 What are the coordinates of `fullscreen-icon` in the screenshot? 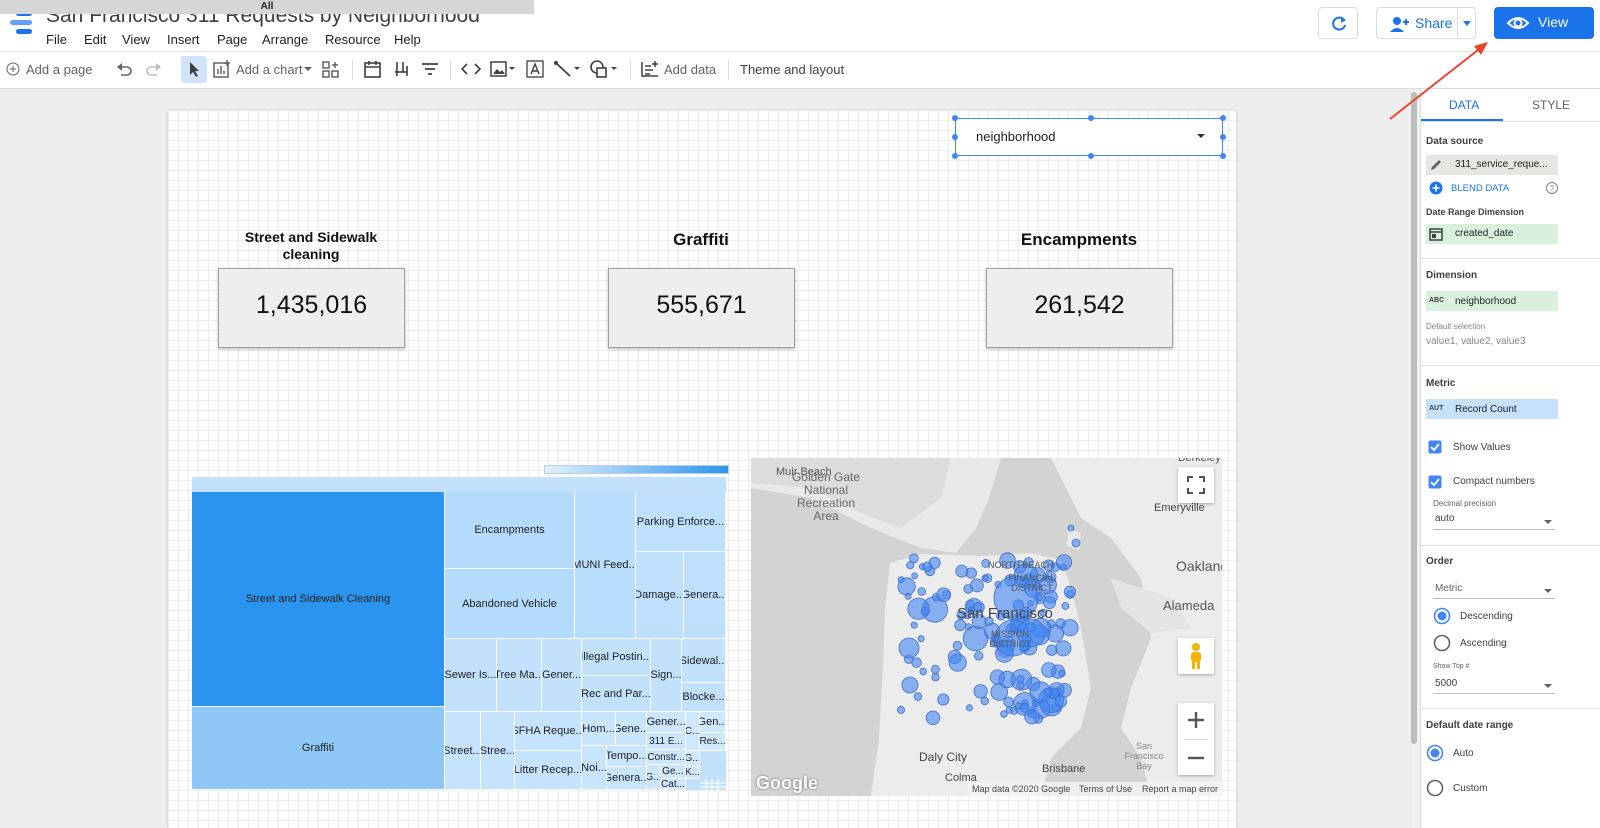 It's located at (1196, 485).